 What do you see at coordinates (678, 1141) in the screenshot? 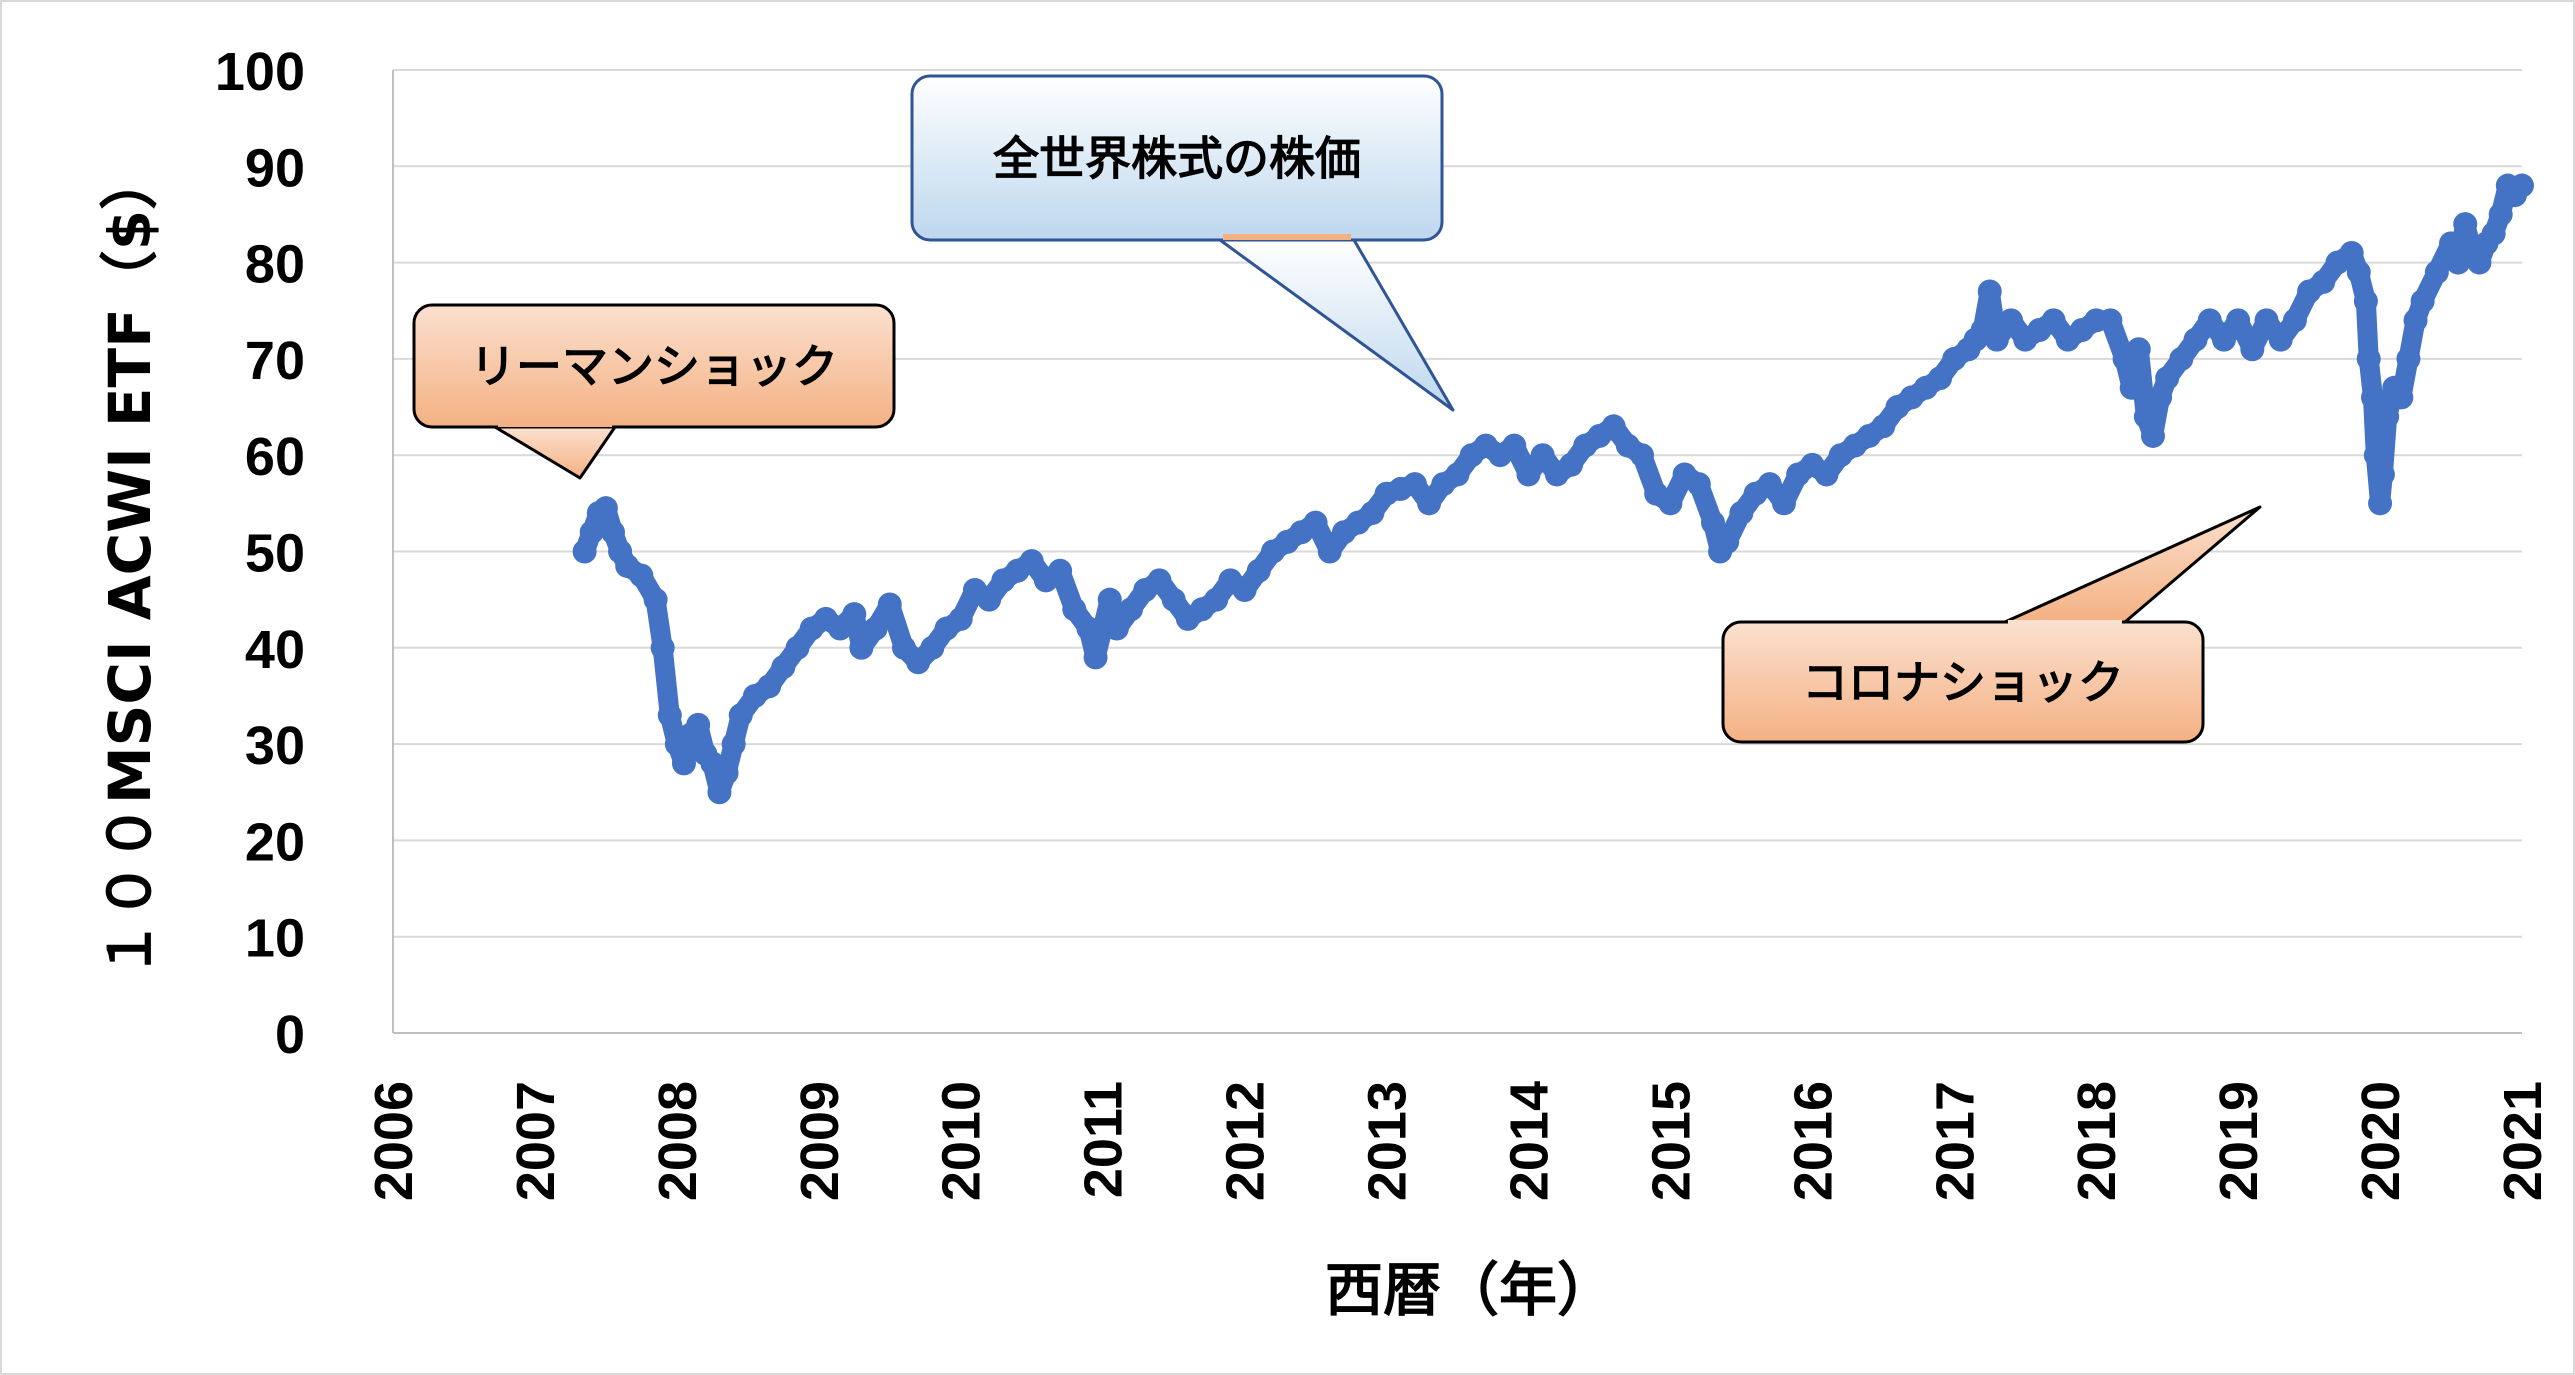
I see `x-tick-label: 2008` at bounding box center [678, 1141].